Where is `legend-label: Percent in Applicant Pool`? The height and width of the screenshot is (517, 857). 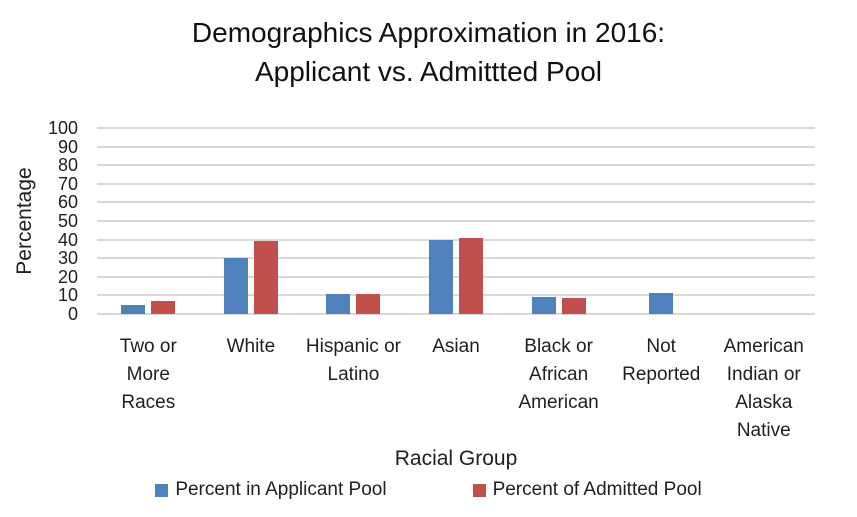
legend-label: Percent in Applicant Pool is located at coordinates (281, 489).